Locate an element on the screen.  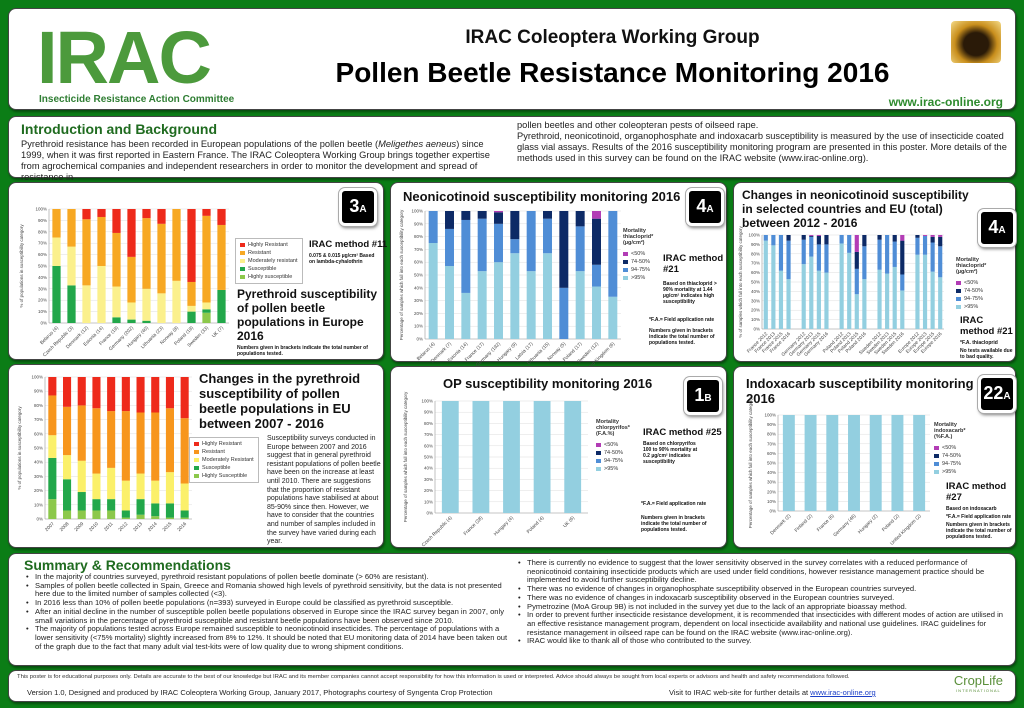
method-label: IRAC method #25 is located at coordinates (682, 432).